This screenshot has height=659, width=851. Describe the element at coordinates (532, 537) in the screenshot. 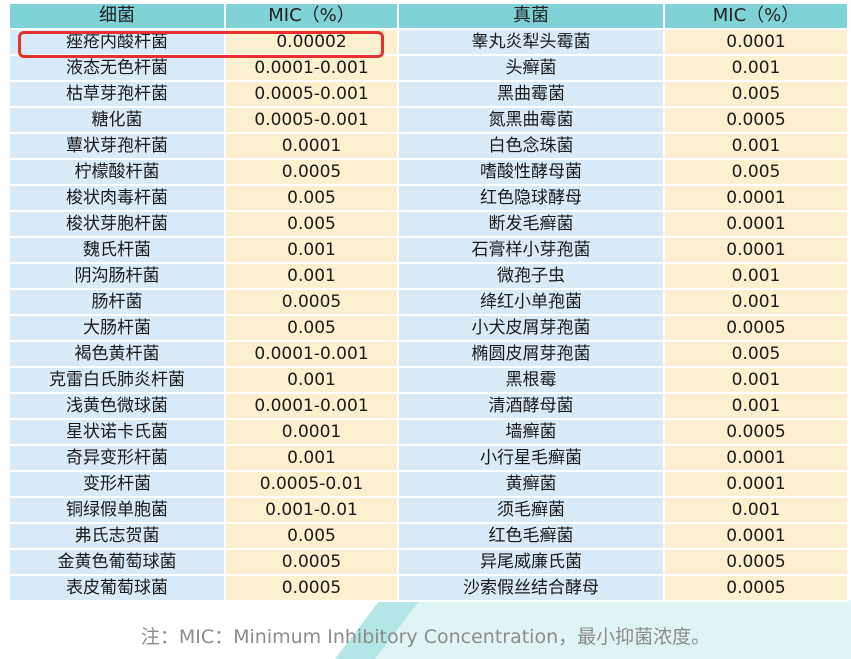

I see `fungi-name-cell: 红色毛癣菌` at that location.